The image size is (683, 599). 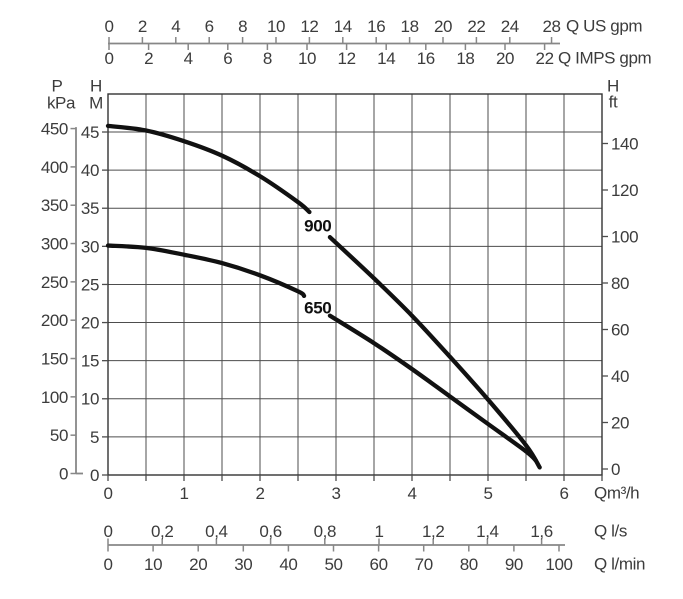 What do you see at coordinates (59, 435) in the screenshot?
I see `kpa-tick-label: 50` at bounding box center [59, 435].